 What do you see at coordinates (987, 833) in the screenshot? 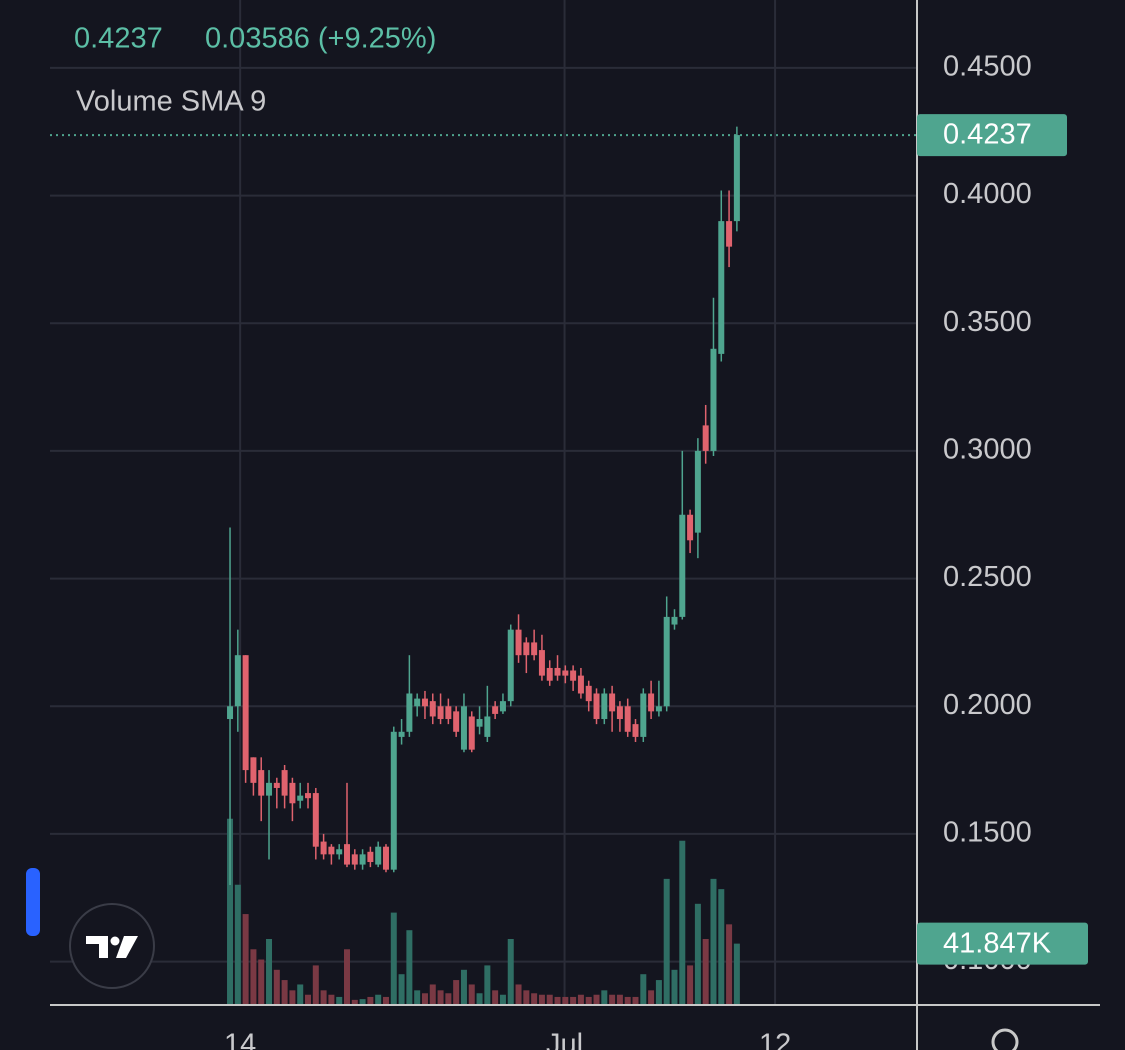
I see `y-tick-label: 0.1500` at bounding box center [987, 833].